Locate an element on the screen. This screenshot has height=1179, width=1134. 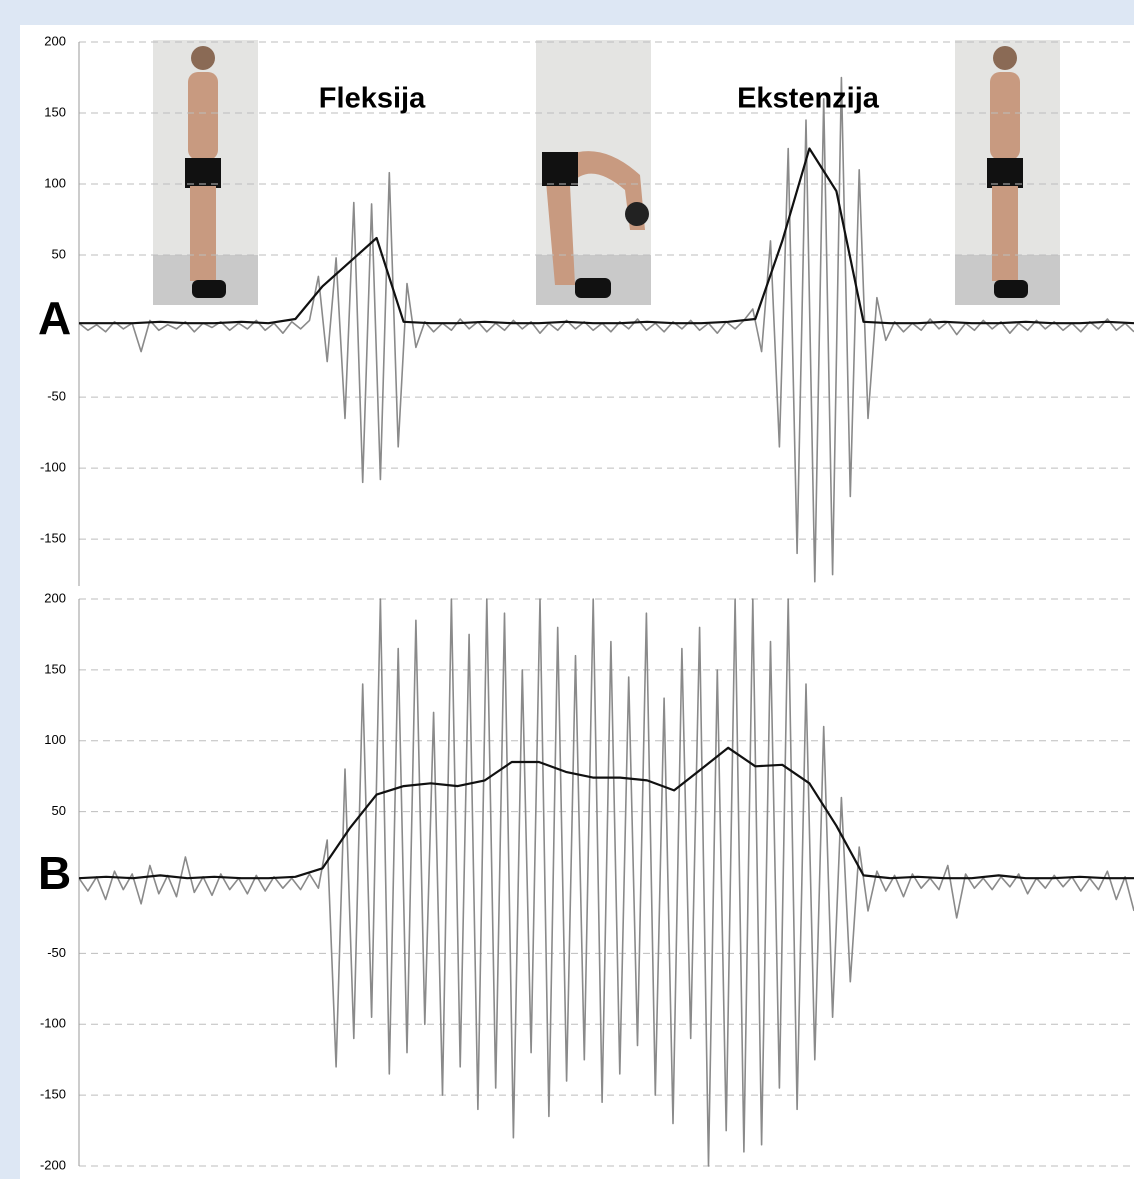
annotation: Fleksija is located at coordinates (372, 99).